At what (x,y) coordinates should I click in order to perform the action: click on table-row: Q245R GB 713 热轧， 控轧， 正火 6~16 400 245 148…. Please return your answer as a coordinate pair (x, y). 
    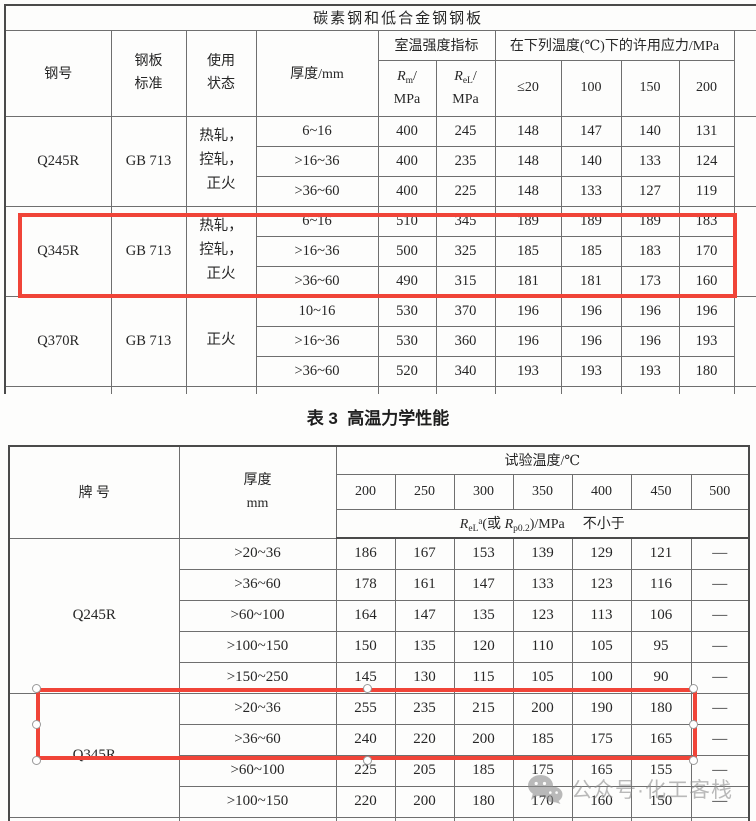
    Looking at the image, I should click on (380, 161).